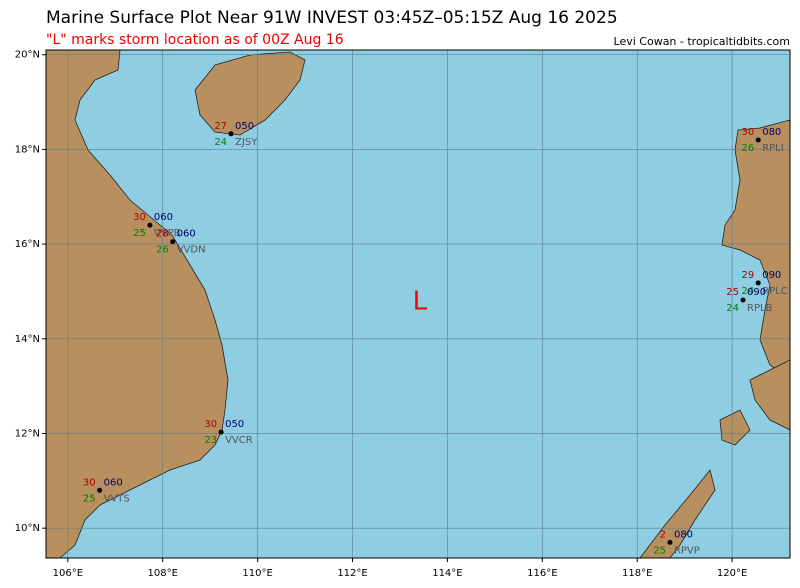 The height and width of the screenshot is (588, 800). I want to click on panay, so click(770, 395).